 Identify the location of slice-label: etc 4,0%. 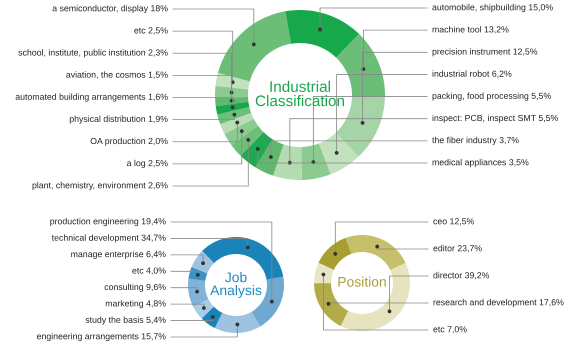
(149, 271).